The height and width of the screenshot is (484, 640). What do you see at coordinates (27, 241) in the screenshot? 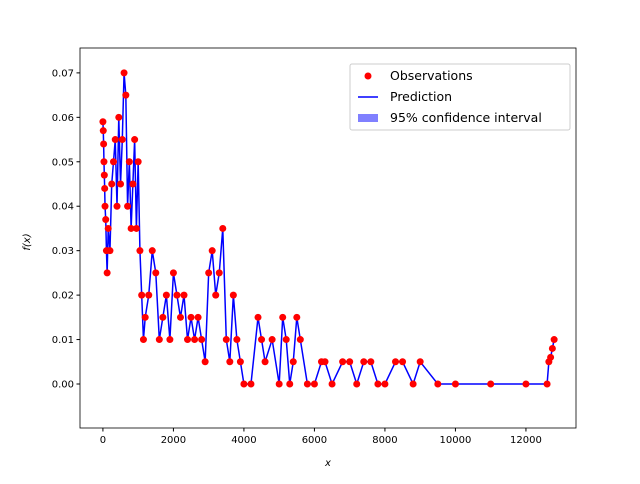
I see `y-axis-label: f(x)` at bounding box center [27, 241].